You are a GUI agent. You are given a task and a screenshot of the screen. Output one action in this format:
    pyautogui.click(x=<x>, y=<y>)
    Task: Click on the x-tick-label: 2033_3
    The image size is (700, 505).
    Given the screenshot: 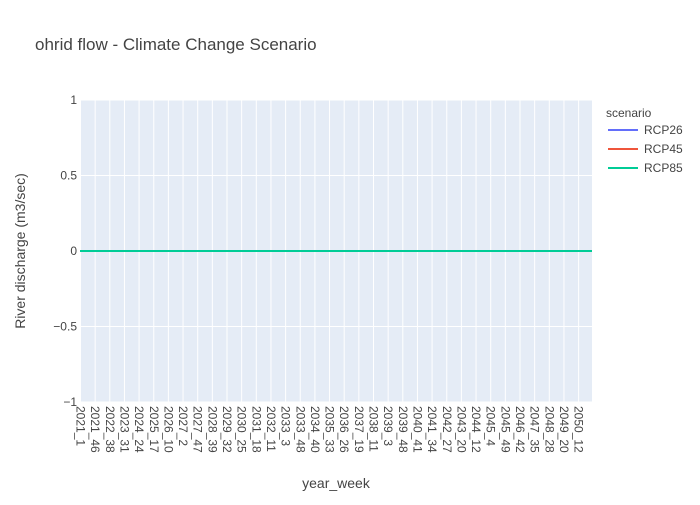 What is the action you would take?
    pyautogui.click(x=286, y=426)
    